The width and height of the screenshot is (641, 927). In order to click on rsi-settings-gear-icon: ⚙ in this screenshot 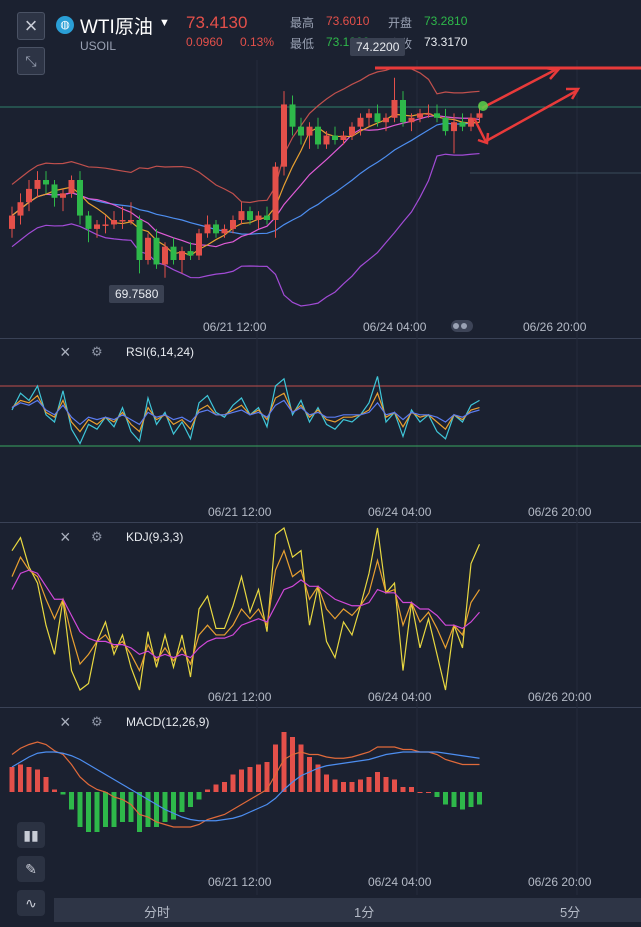, I will do `click(97, 351)`.